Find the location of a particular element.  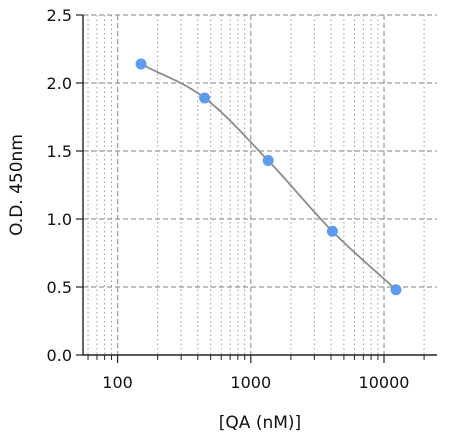

x-tick-label: 10000 is located at coordinates (384, 382).